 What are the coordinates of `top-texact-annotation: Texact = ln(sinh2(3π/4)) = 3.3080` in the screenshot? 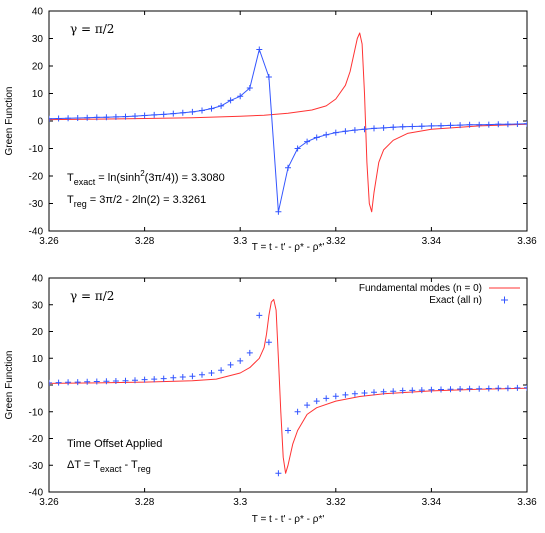 It's located at (146, 178).